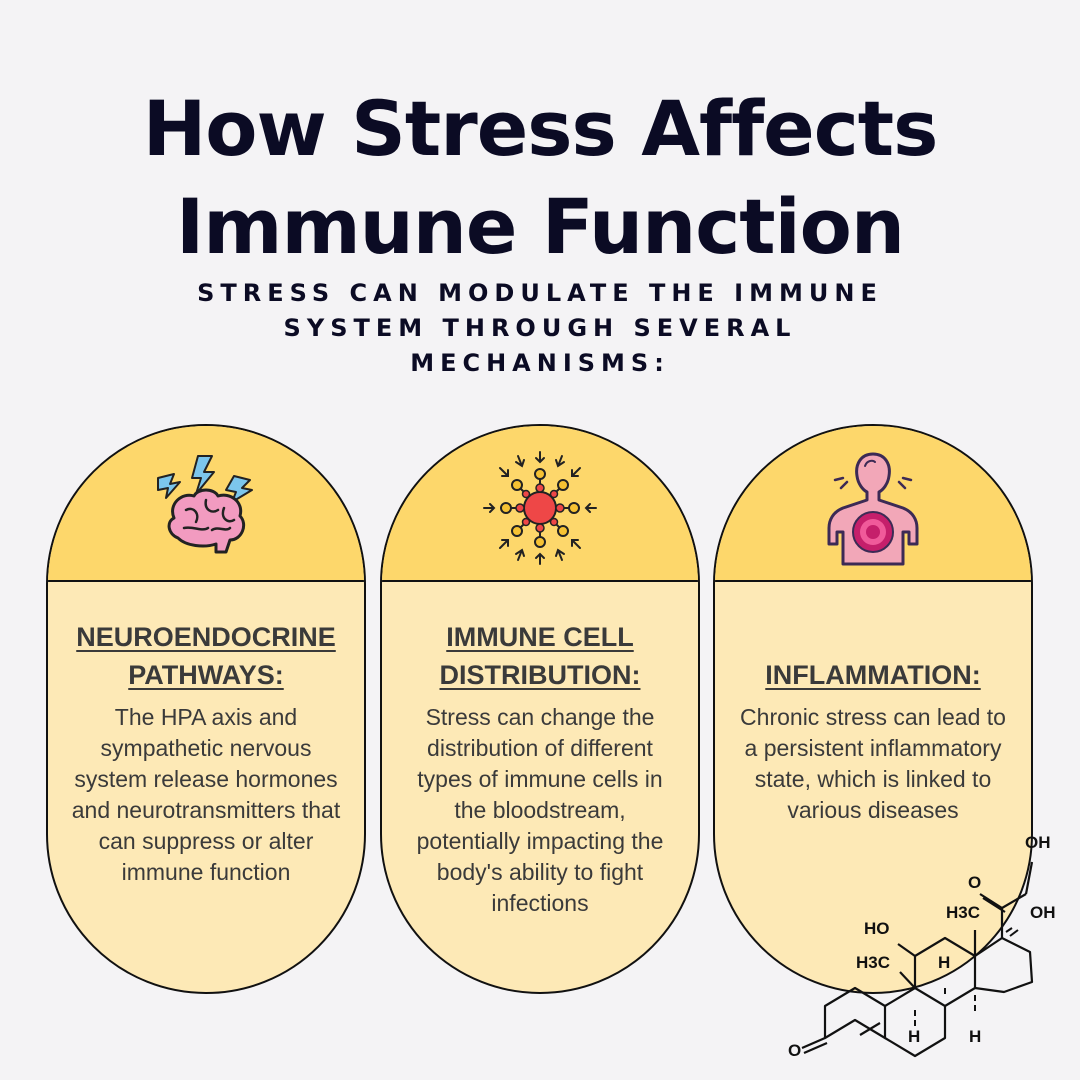  What do you see at coordinates (944, 962) in the screenshot?
I see `molecule-label-h-a: H` at bounding box center [944, 962].